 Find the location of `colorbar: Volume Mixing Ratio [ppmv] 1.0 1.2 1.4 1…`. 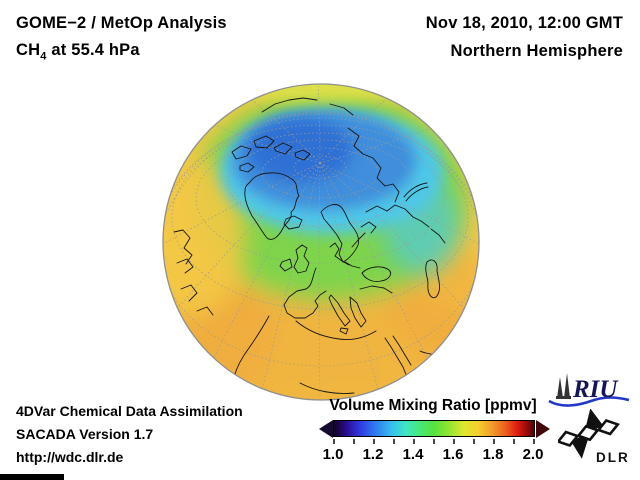

colorbar: Volume Mixing Ratio [ppmv] 1.0 1.2 1.4 1… is located at coordinates (433, 437).